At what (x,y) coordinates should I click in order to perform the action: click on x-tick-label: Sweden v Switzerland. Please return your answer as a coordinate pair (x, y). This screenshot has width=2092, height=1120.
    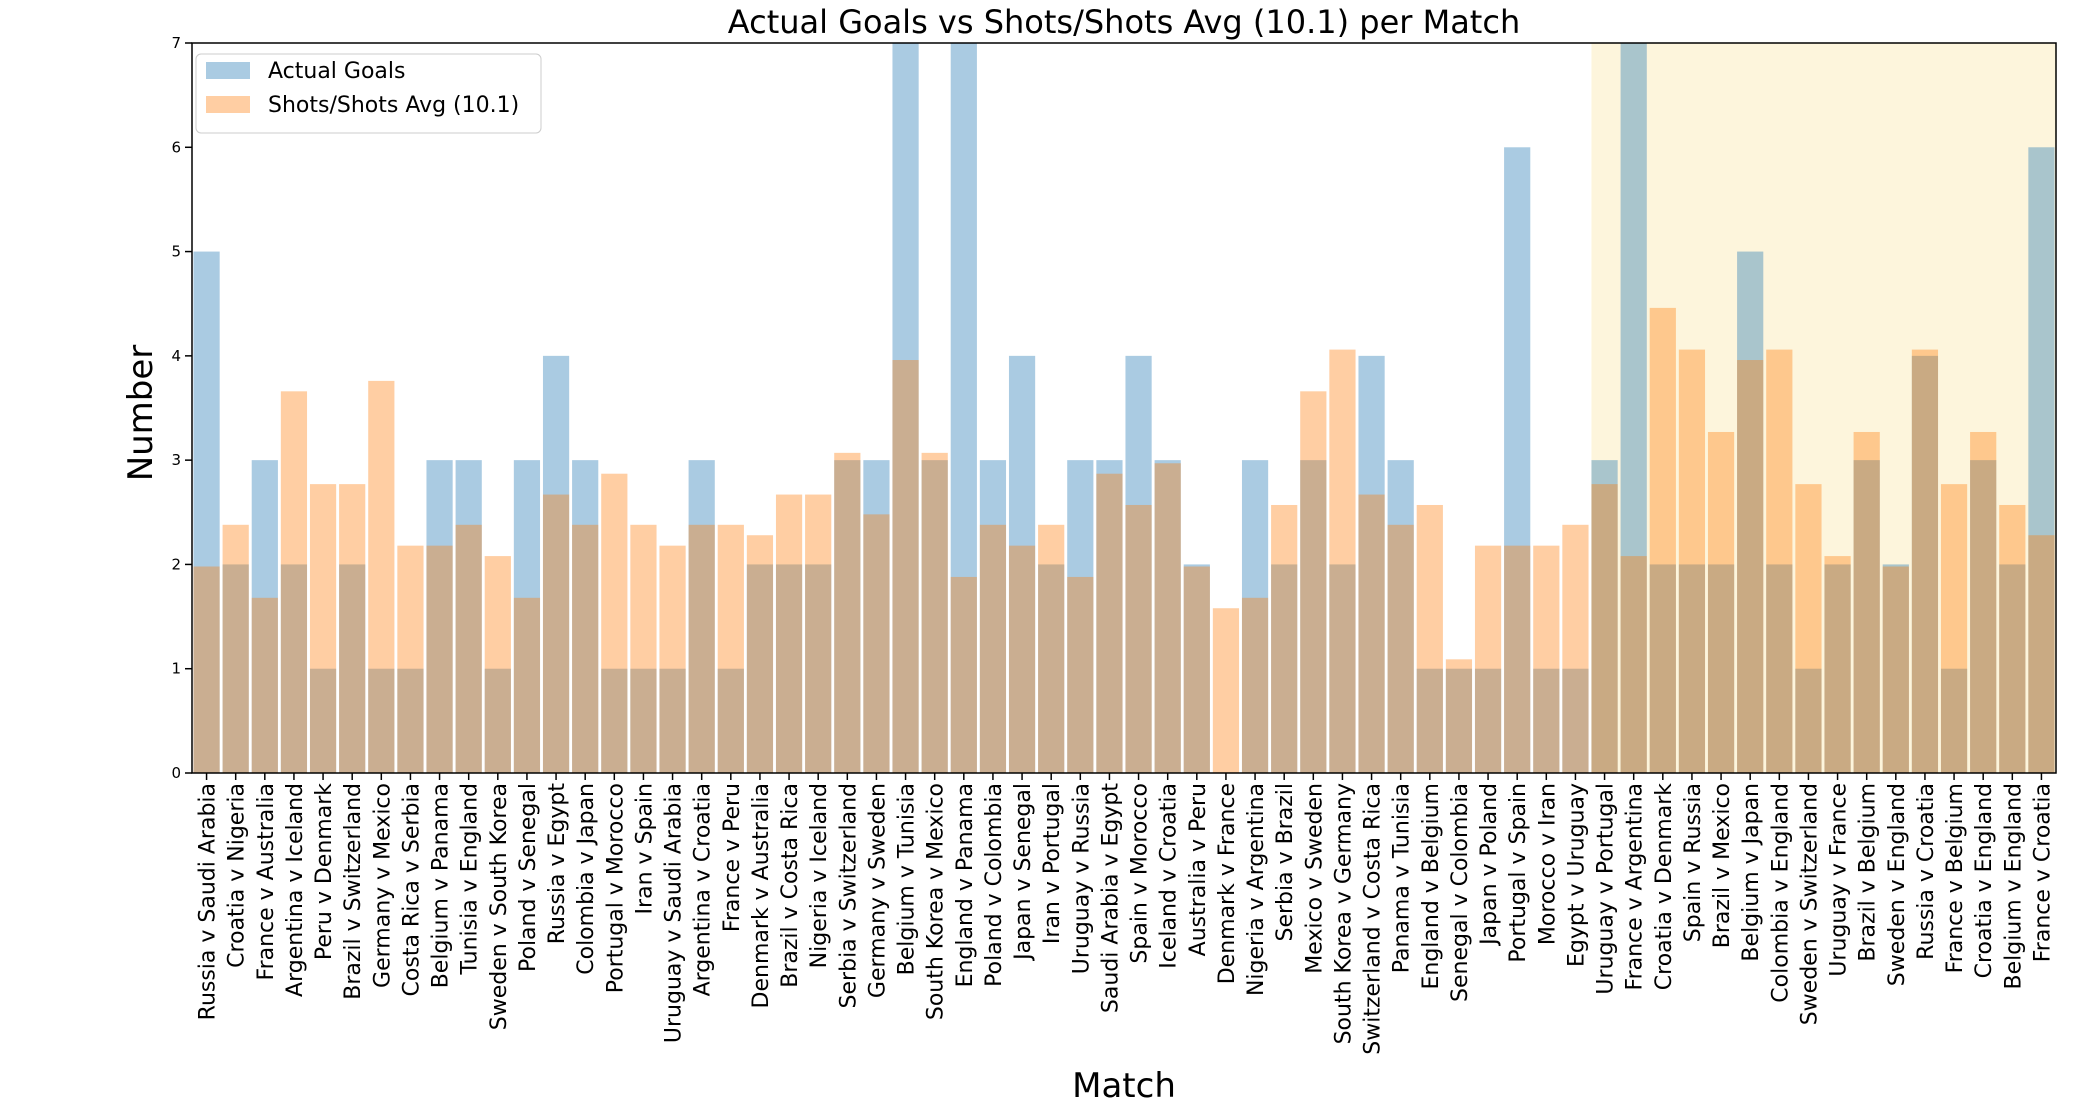
    Looking at the image, I should click on (1809, 904).